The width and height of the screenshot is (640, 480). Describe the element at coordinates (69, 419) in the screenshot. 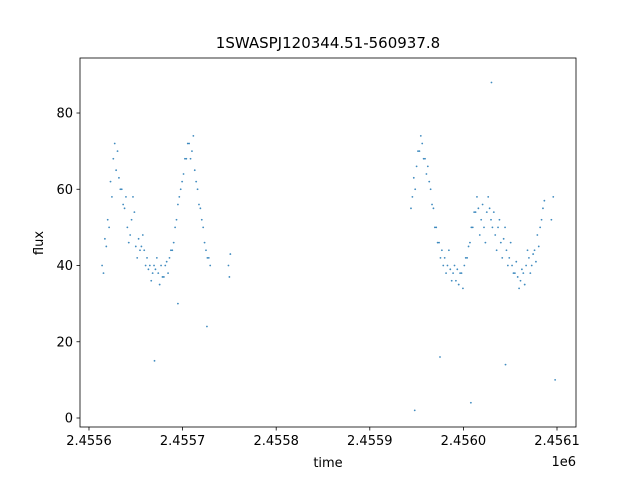

I see `y-tick-label: 0` at that location.